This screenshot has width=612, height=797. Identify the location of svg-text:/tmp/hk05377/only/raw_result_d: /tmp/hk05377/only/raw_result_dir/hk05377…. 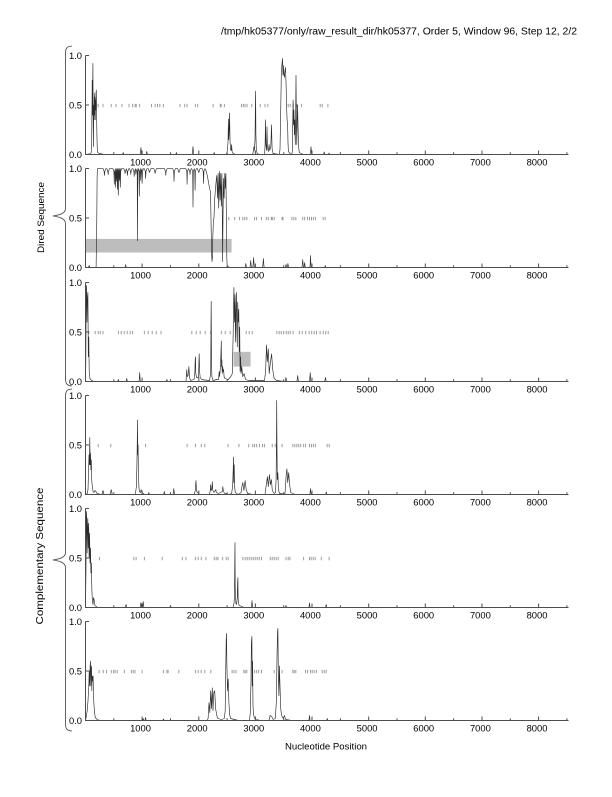
(399, 32).